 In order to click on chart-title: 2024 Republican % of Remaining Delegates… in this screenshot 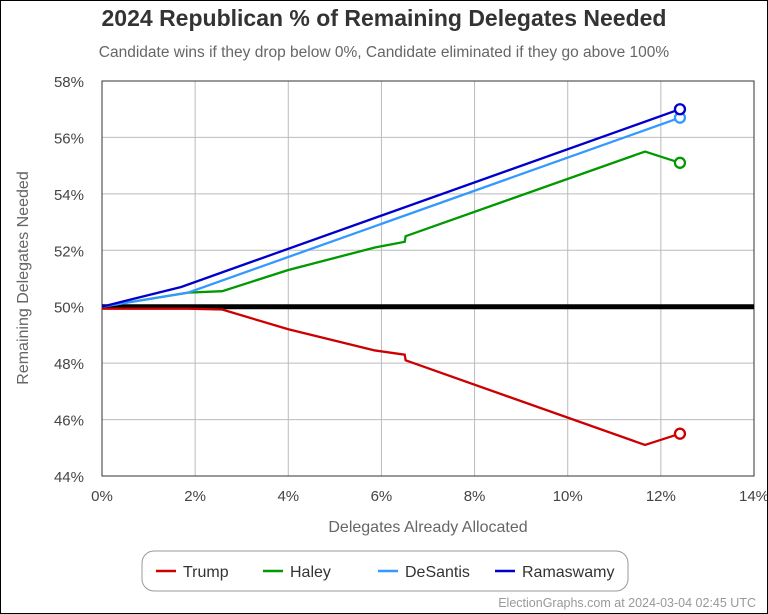, I will do `click(384, 18)`.